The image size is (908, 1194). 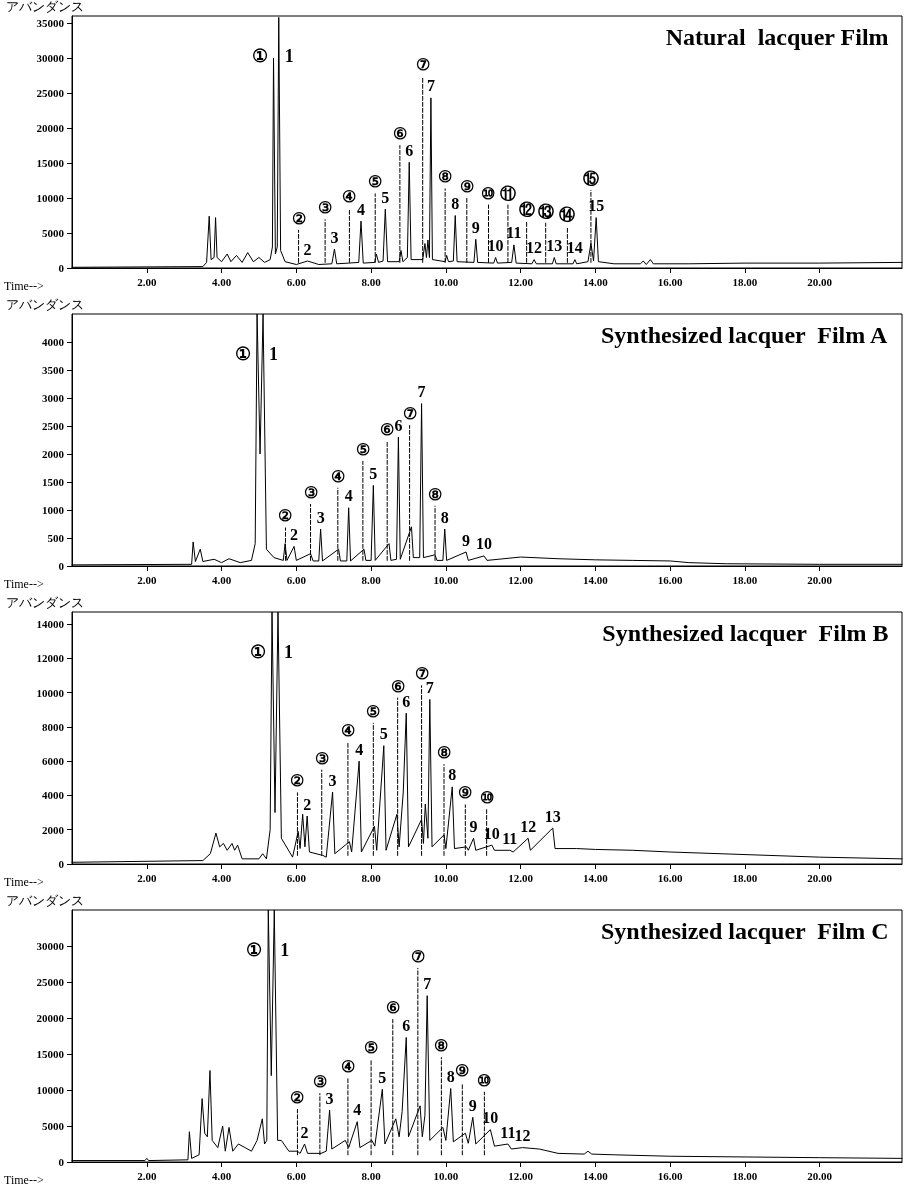 I want to click on chart-title: Synthesized lacquer Film A, so click(x=744, y=335).